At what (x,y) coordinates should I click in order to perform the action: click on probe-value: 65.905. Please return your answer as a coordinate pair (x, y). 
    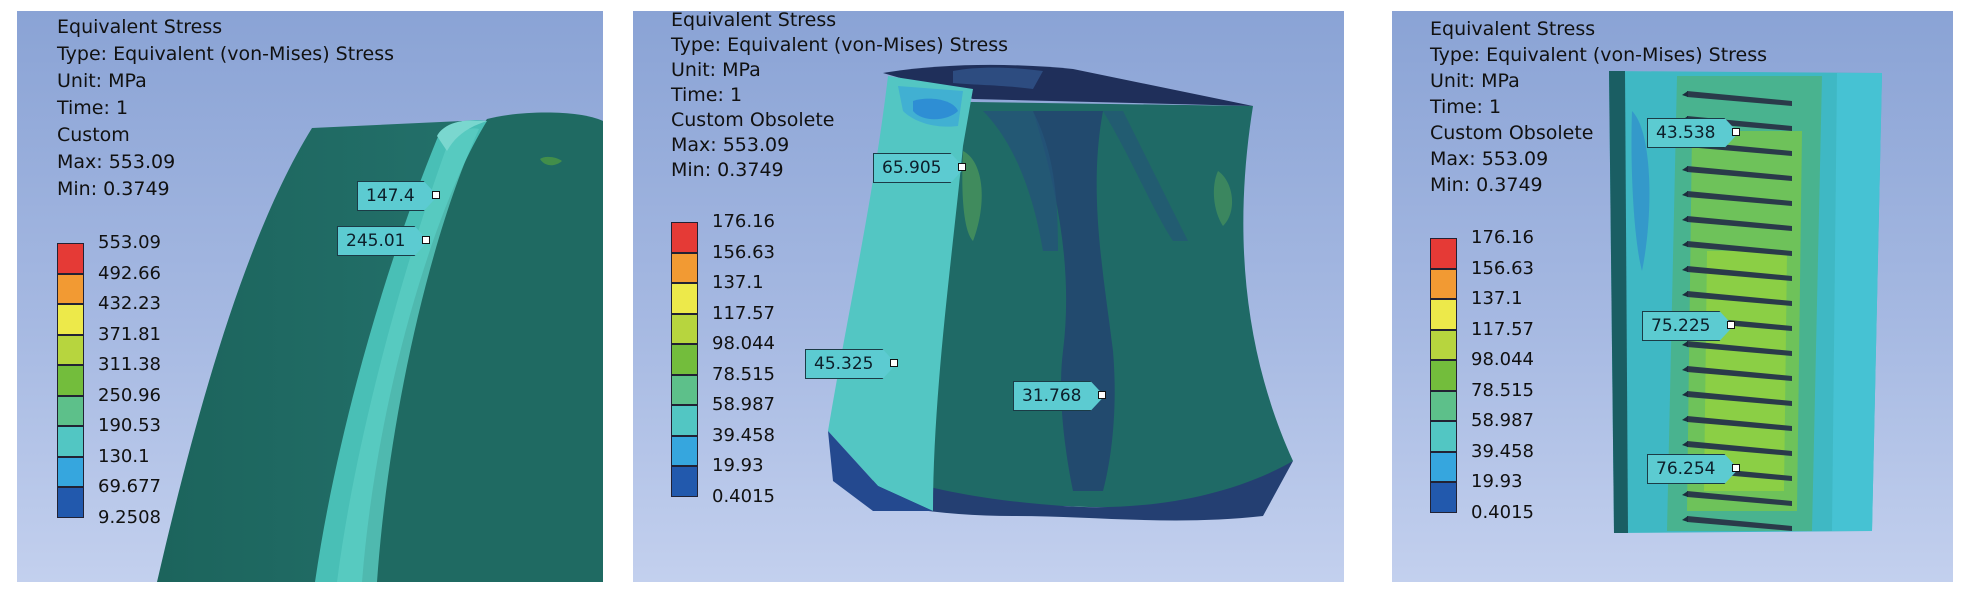
    Looking at the image, I should click on (918, 168).